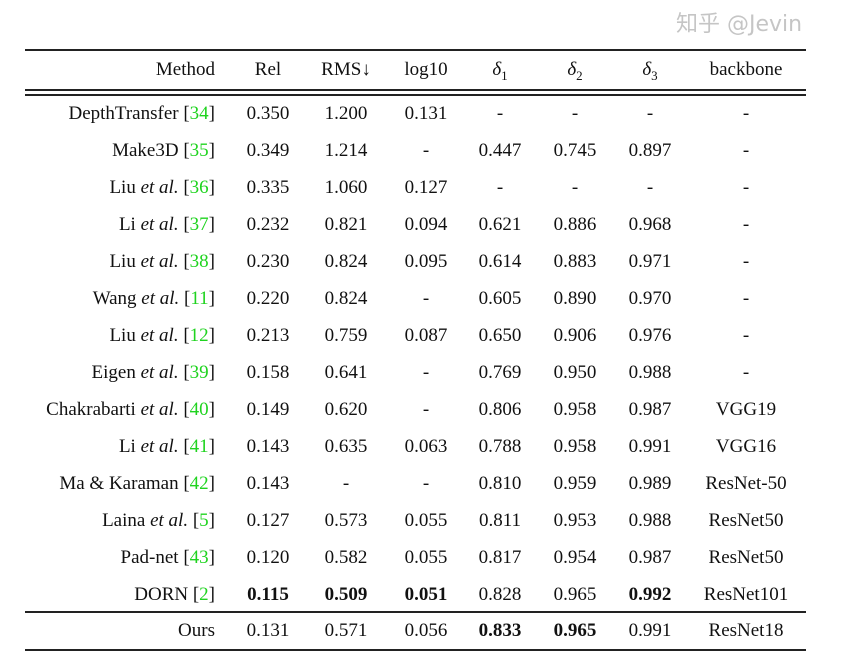  Describe the element at coordinates (500, 594) in the screenshot. I see `value-cell: 0.828` at that location.